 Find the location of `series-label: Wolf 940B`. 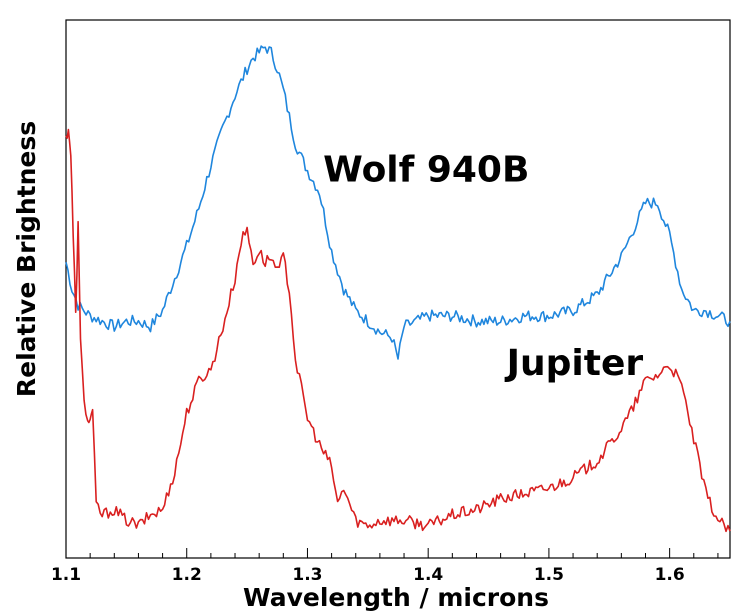

series-label: Wolf 940B is located at coordinates (426, 169).